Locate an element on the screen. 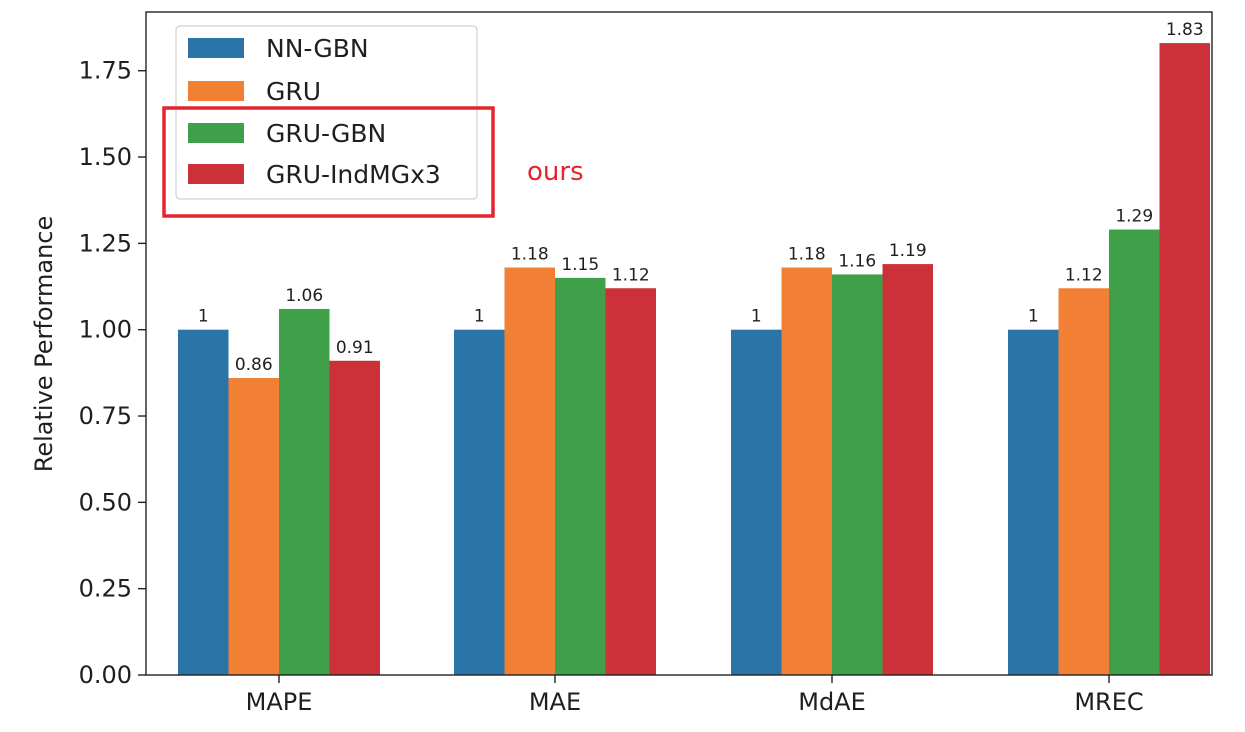 This screenshot has width=1245, height=732. data-label-mdae-gru-gbn: 1.16 is located at coordinates (857, 261).